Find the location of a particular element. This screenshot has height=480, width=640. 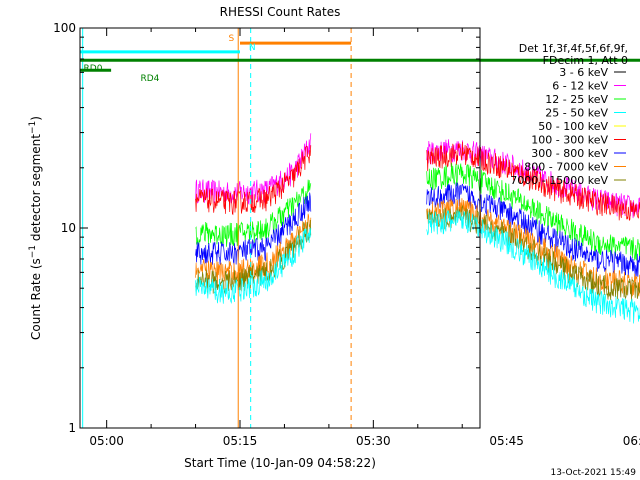

status-bar-label: N is located at coordinates (252, 48).